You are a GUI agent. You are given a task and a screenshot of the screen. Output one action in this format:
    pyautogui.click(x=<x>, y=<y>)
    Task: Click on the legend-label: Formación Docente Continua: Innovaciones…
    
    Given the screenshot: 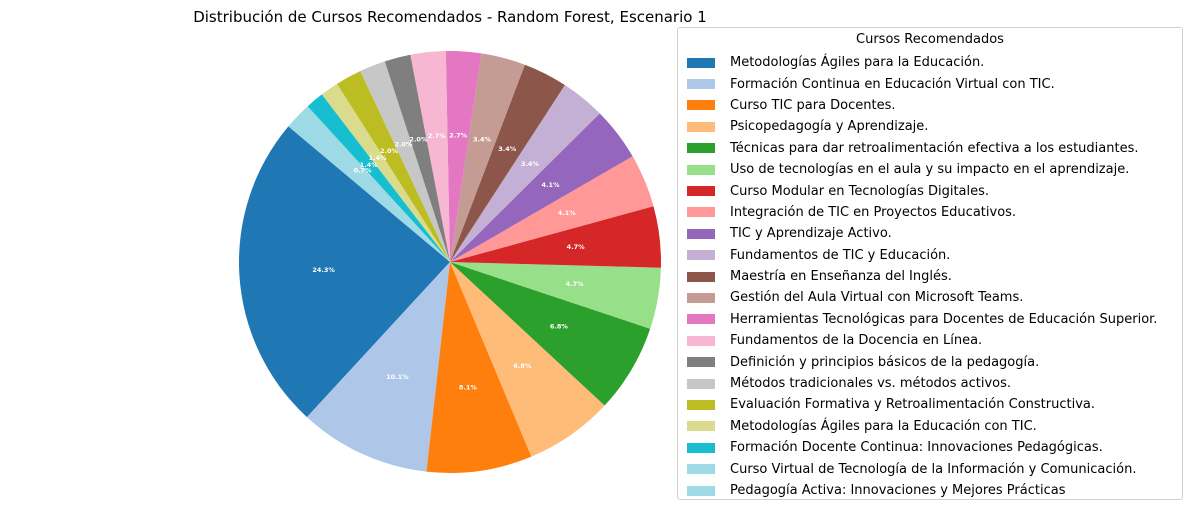 What is the action you would take?
    pyautogui.click(x=916, y=448)
    